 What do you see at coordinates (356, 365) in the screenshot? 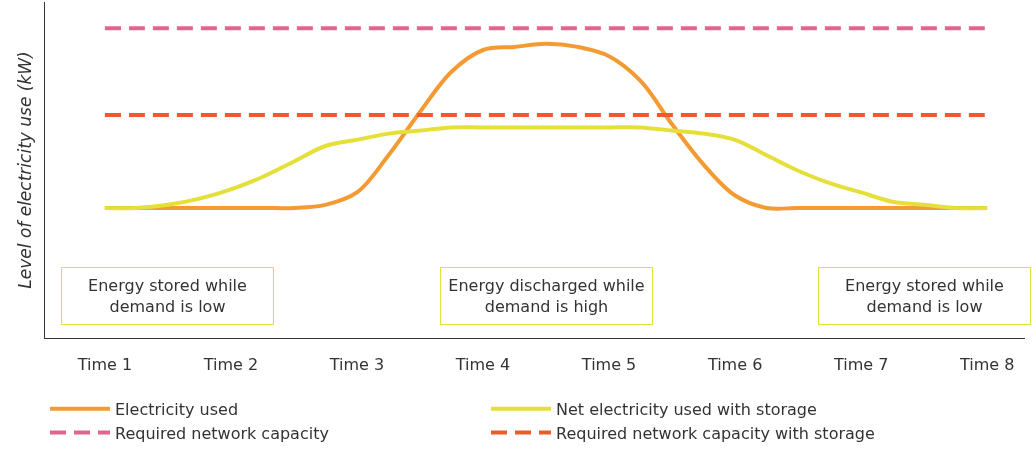
I see `x-tick-label: Time 3` at bounding box center [356, 365].